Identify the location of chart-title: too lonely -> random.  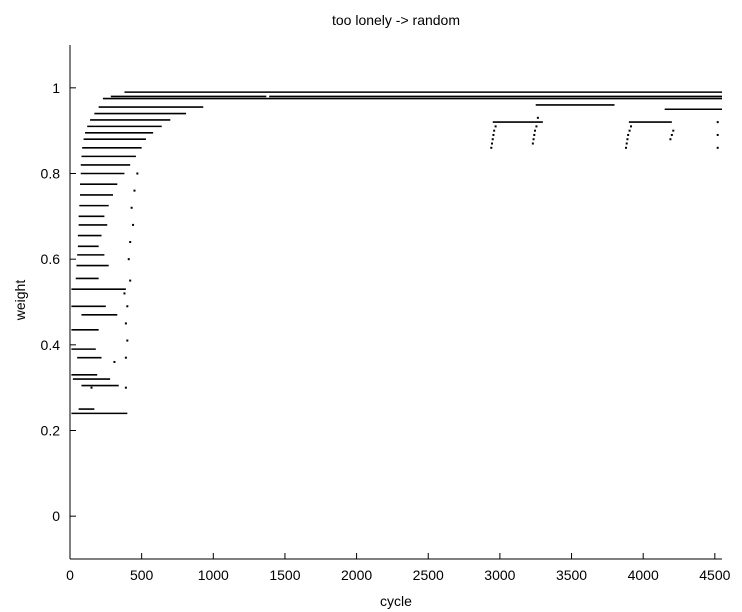
(396, 20).